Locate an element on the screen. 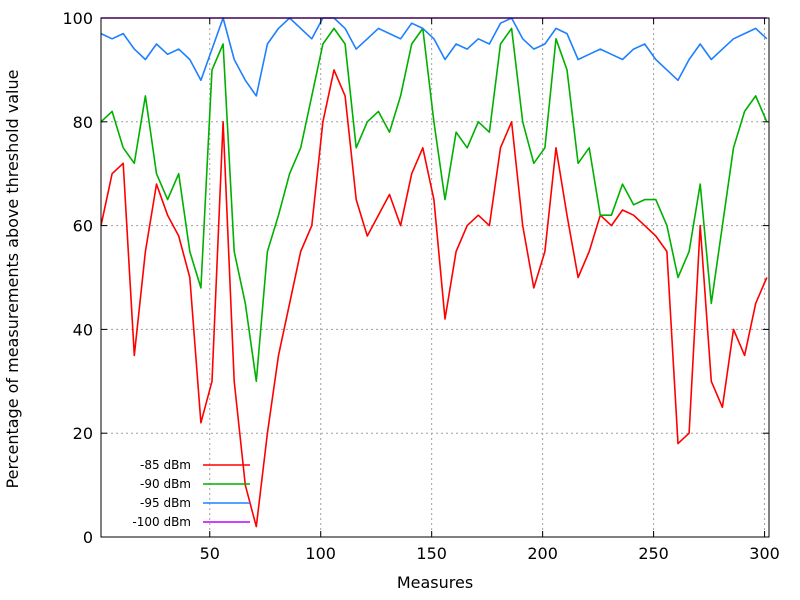  legend: -85 dBm -90 dBm -95 dBm -100 dBm is located at coordinates (191, 493).